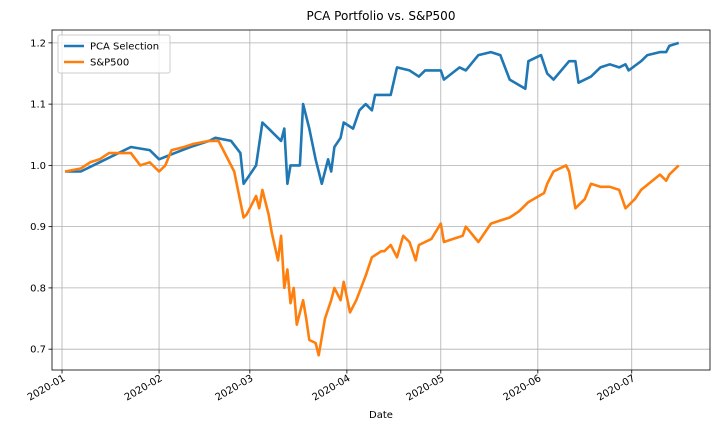 The height and width of the screenshot is (432, 720). Describe the element at coordinates (38, 43) in the screenshot. I see `y-tick-label: 1.2` at that location.